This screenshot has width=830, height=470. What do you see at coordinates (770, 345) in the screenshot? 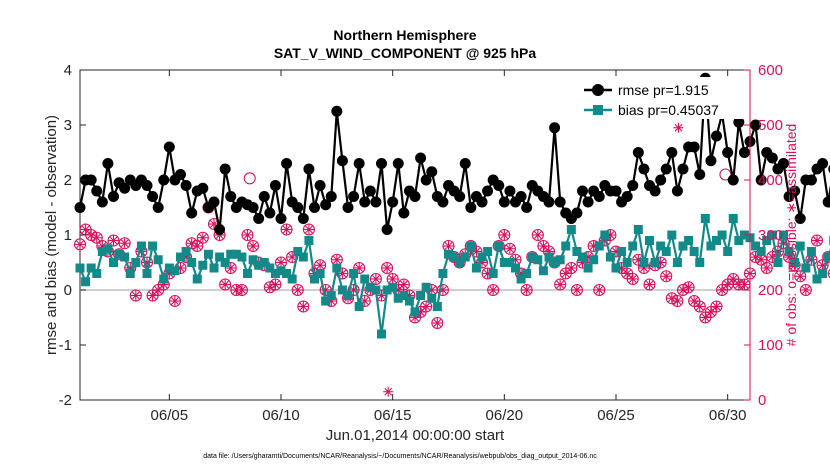
I see `y-right-tick-label: 100` at bounding box center [770, 345].